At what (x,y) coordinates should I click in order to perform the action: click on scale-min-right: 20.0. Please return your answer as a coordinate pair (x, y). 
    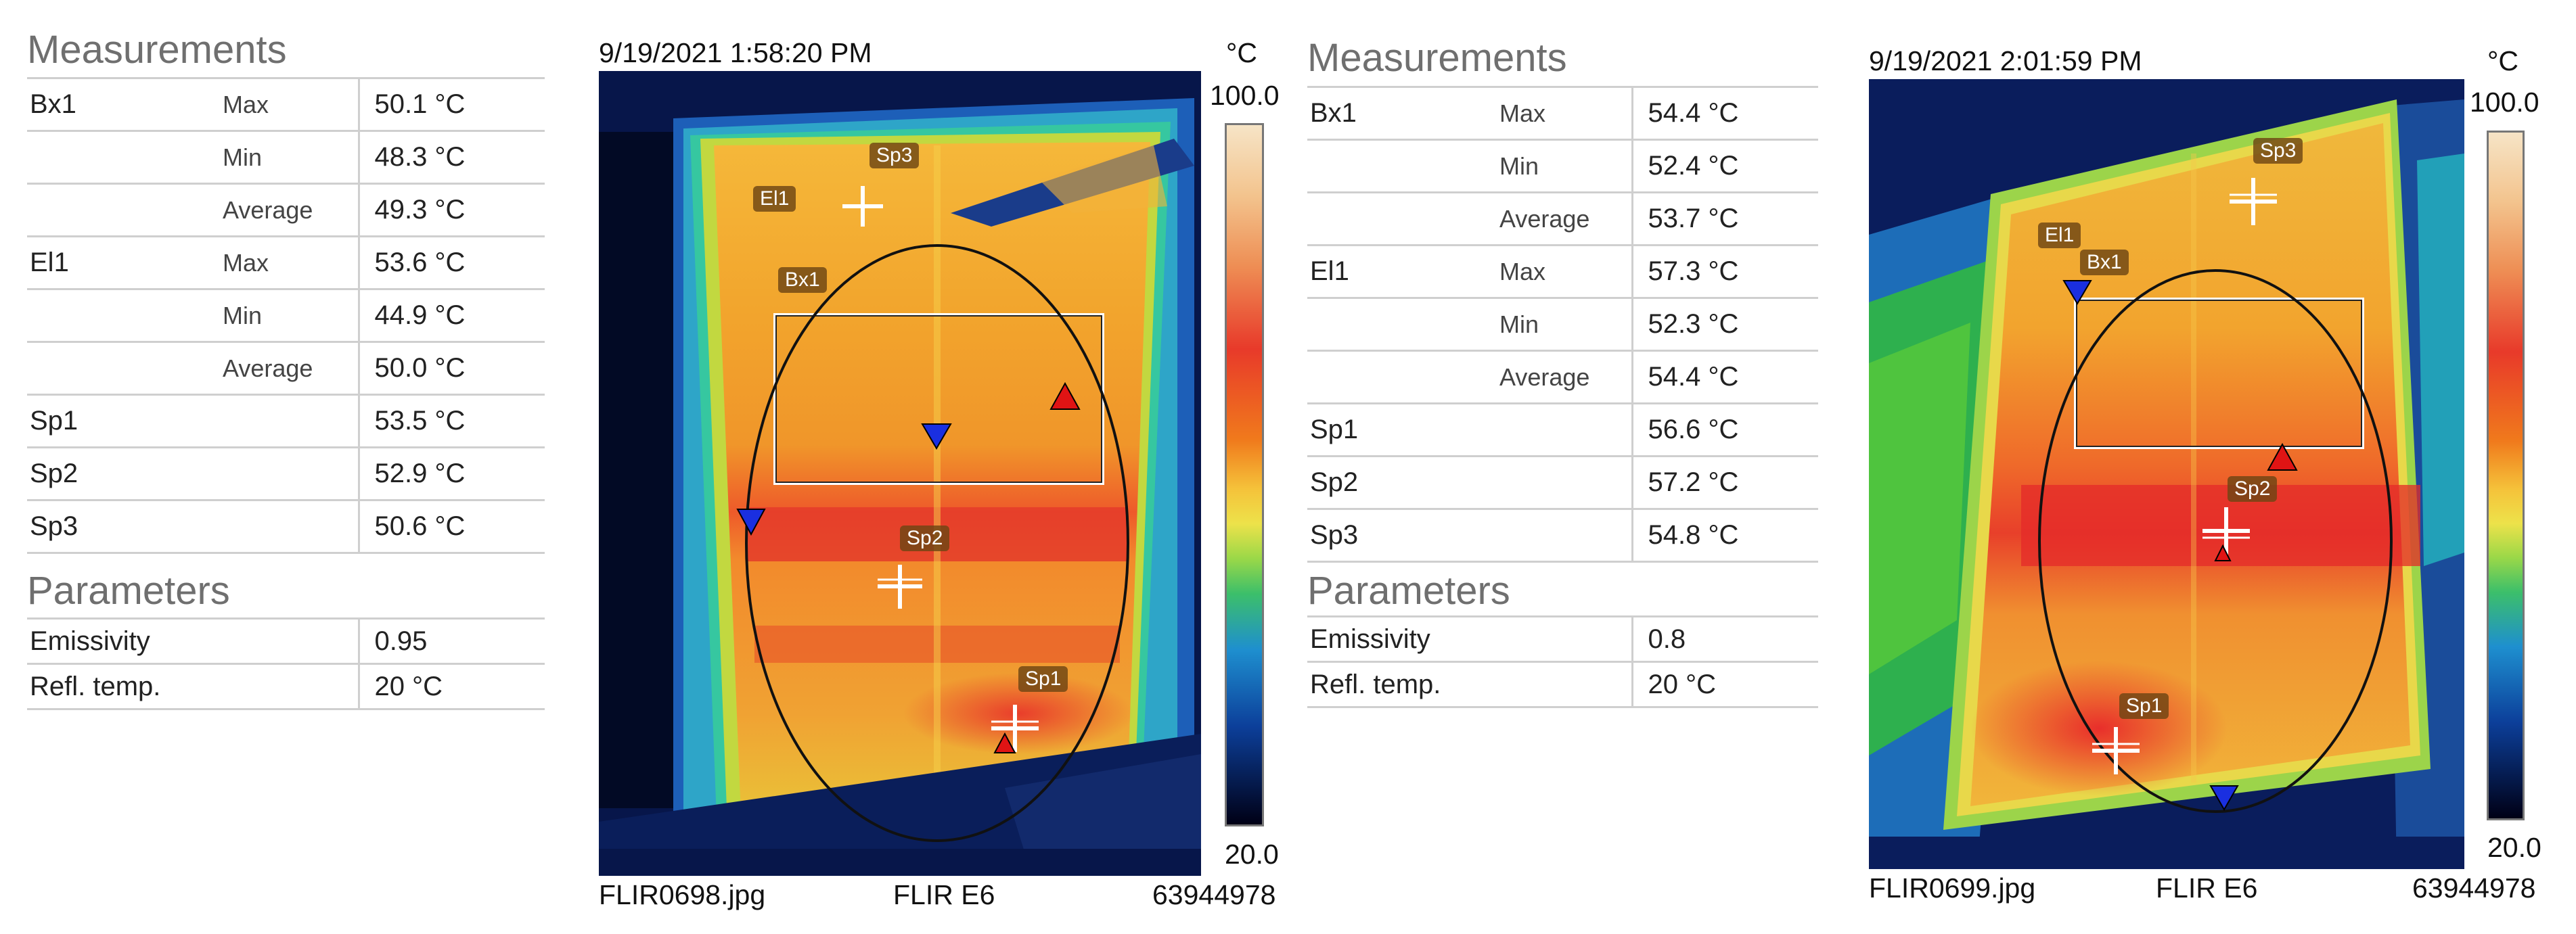
    Looking at the image, I should click on (2514, 848).